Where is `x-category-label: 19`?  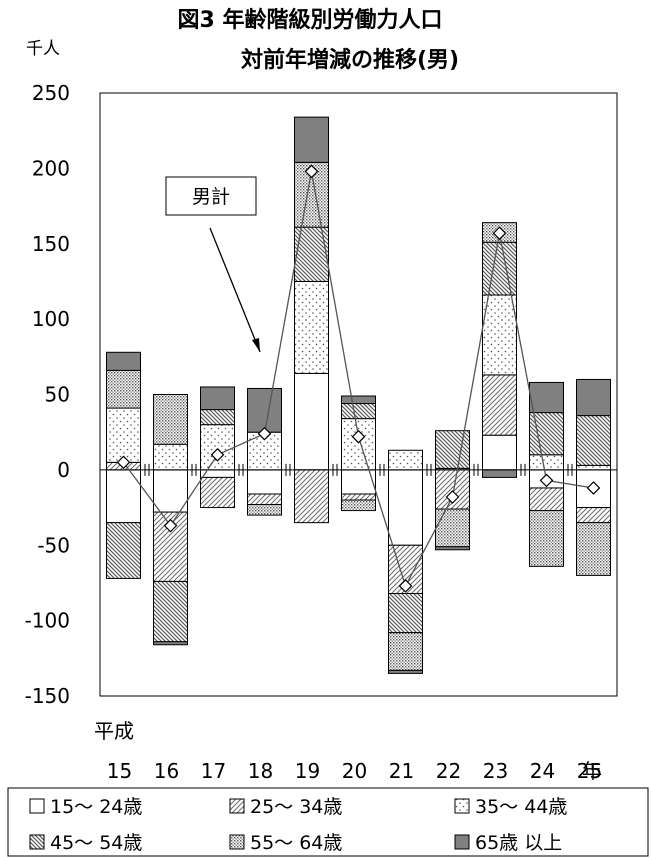
x-category-label: 19 is located at coordinates (307, 771).